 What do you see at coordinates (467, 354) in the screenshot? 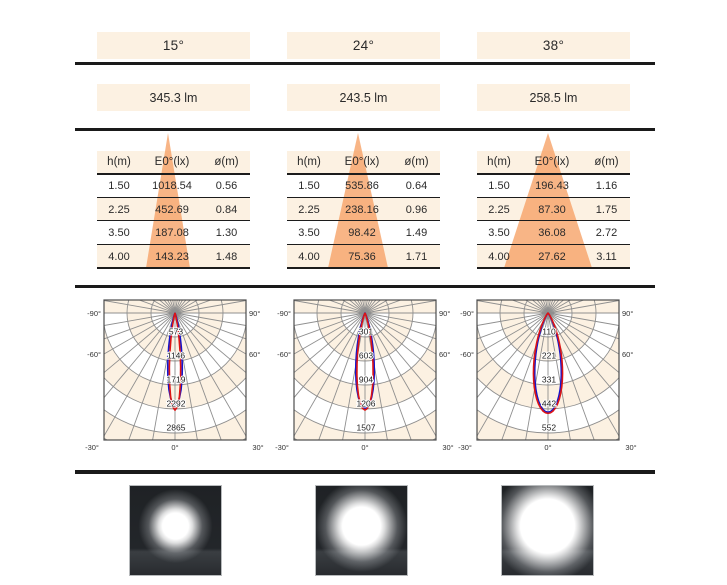
I see `angle-tick-label: -60°` at bounding box center [467, 354].